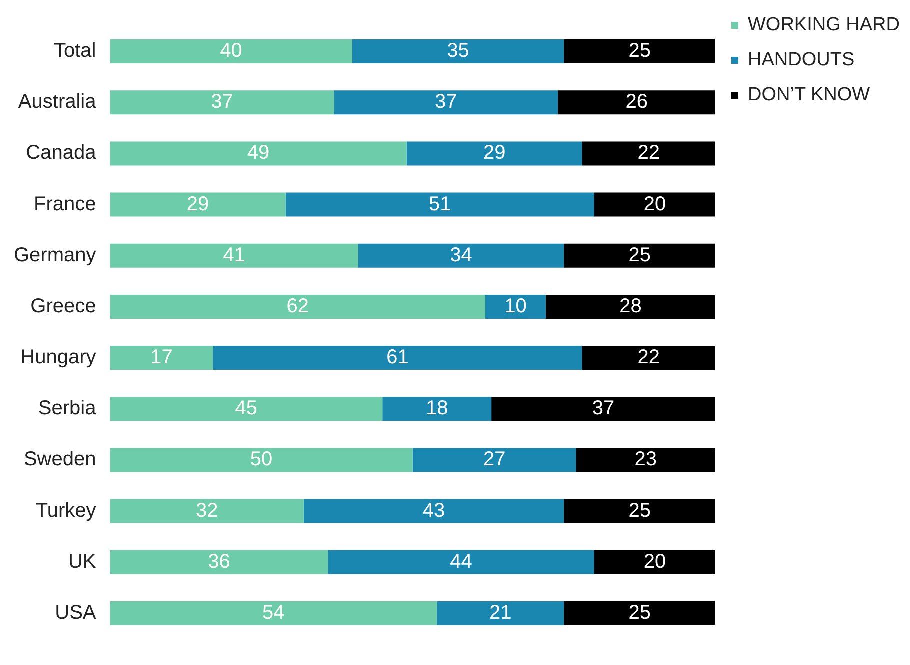  I want to click on y-tick-label: France, so click(65, 204).